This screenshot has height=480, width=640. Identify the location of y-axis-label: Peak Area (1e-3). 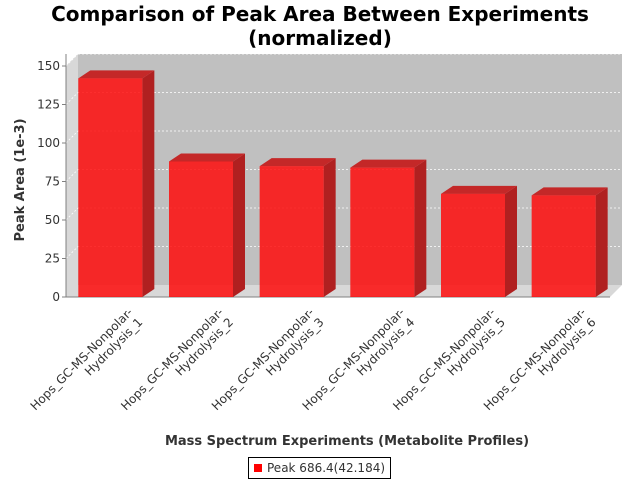
(20, 179).